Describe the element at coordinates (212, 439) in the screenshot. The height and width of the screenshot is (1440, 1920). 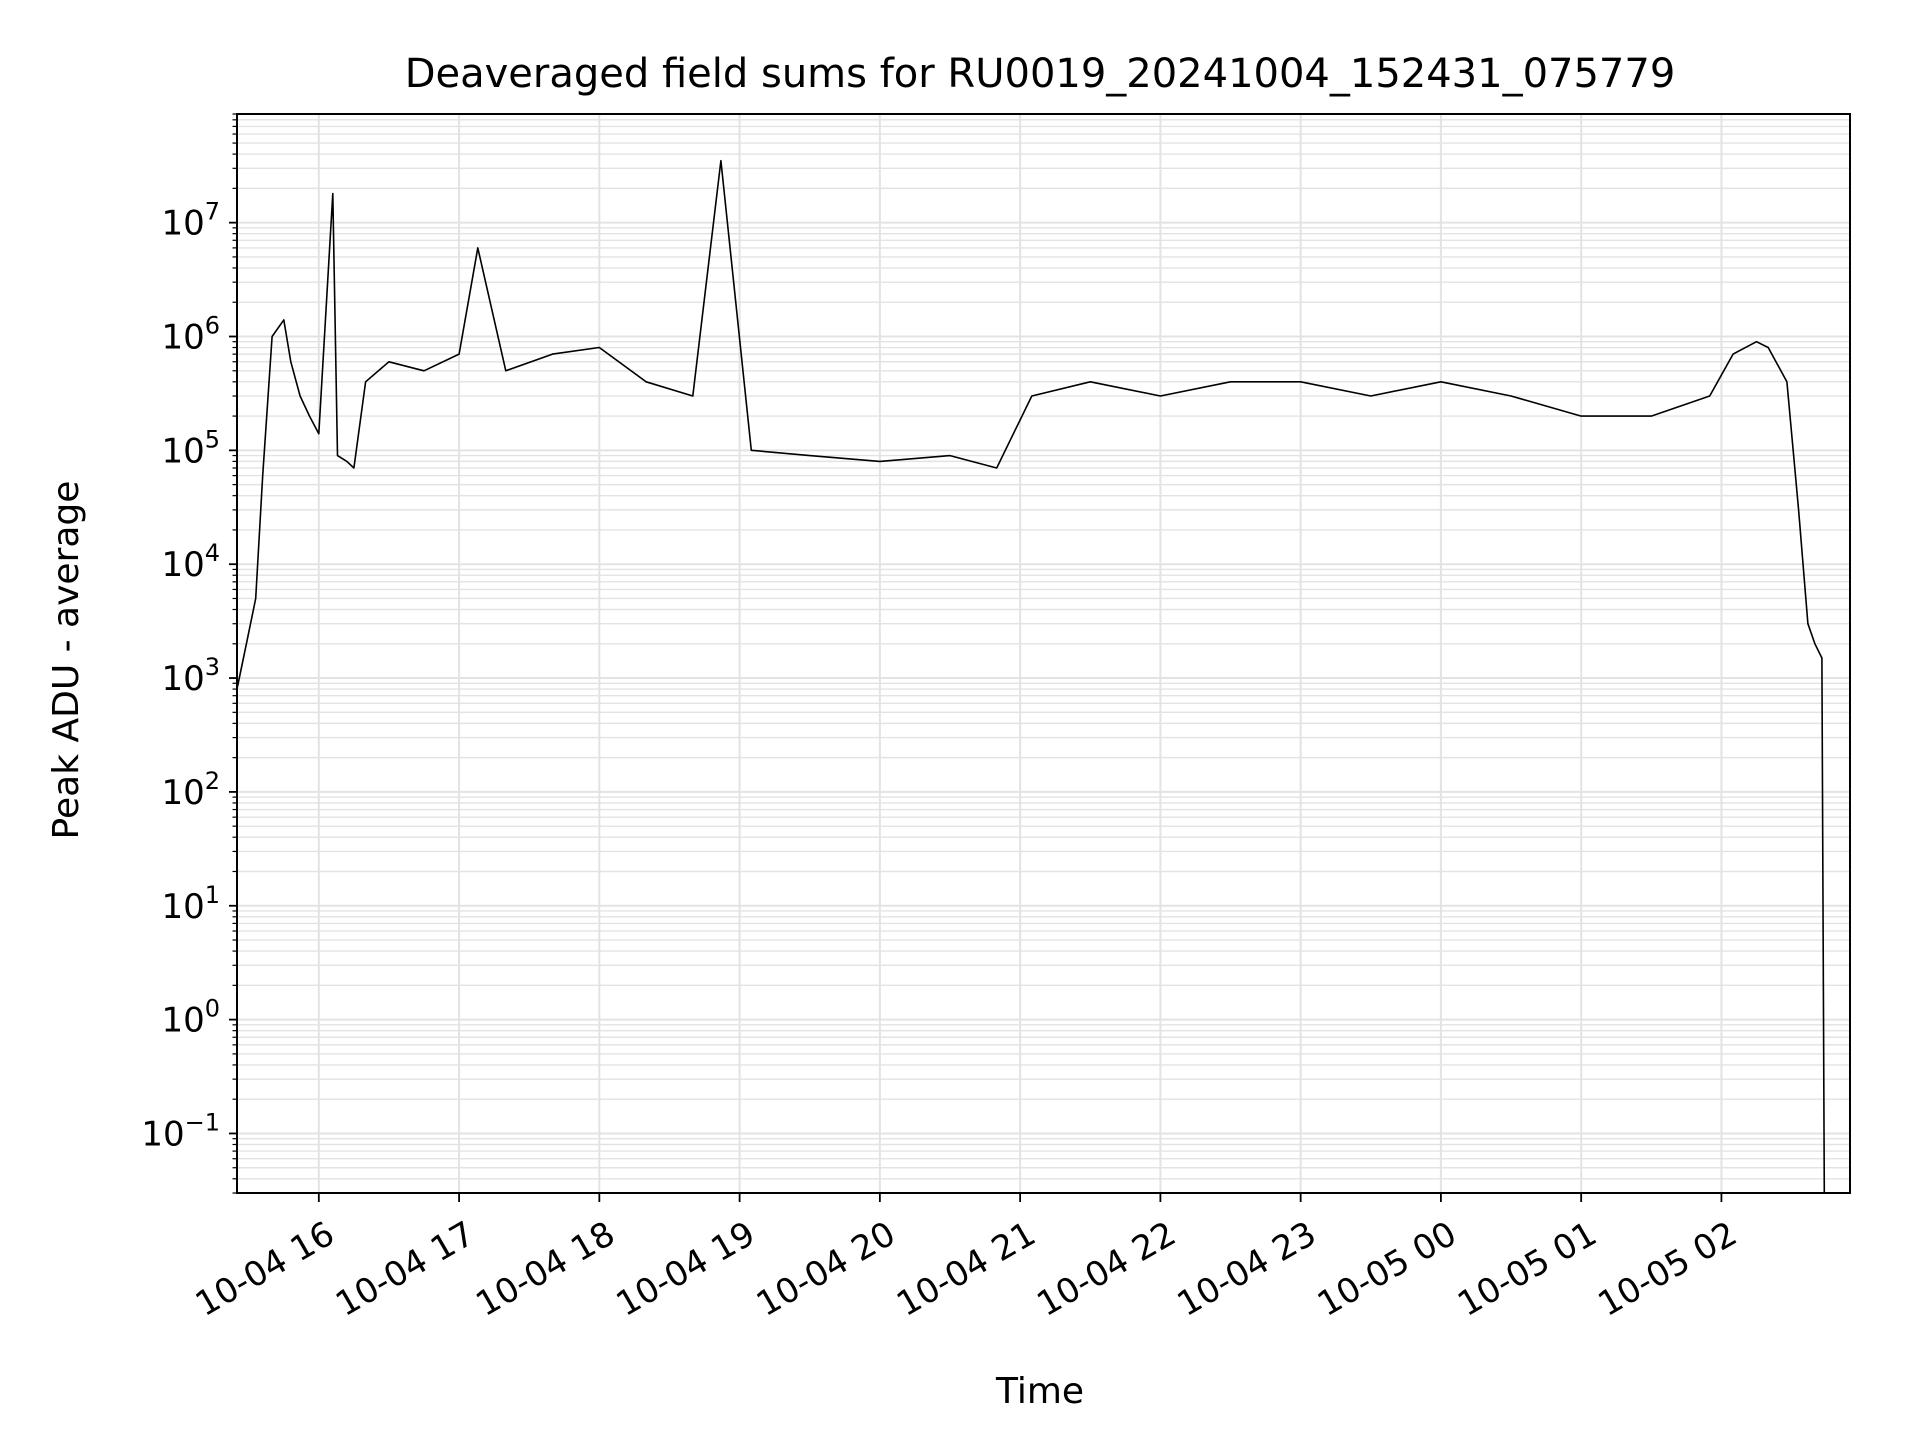
I see `y-tick-exponent: 5` at that location.